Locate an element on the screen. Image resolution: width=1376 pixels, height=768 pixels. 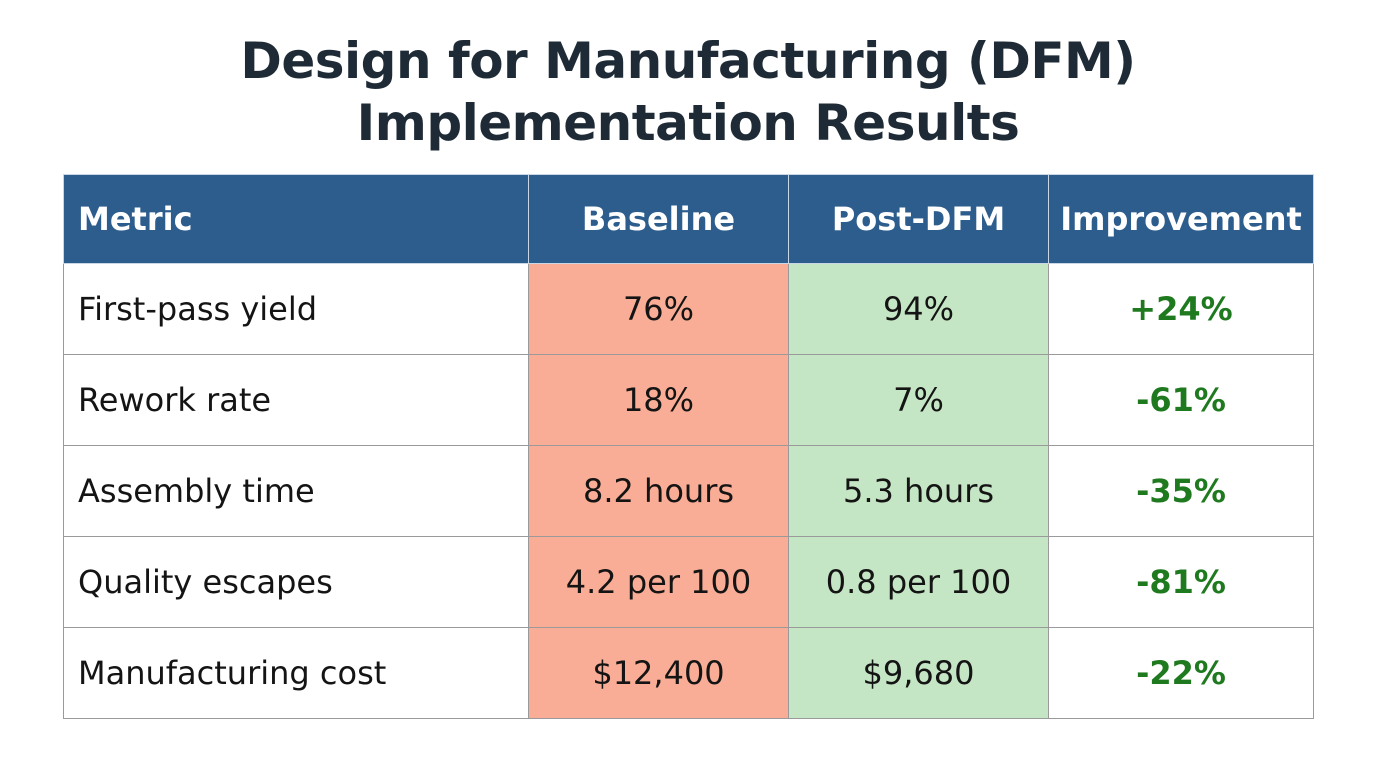
title-line-1: Design for Manufacturing (DFM) is located at coordinates (688, 61).